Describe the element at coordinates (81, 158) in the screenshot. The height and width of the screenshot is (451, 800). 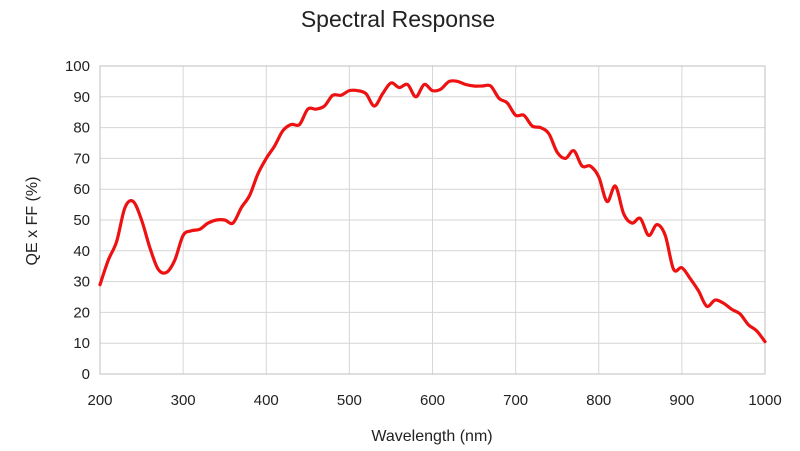
I see `y-tick-label: 70` at that location.